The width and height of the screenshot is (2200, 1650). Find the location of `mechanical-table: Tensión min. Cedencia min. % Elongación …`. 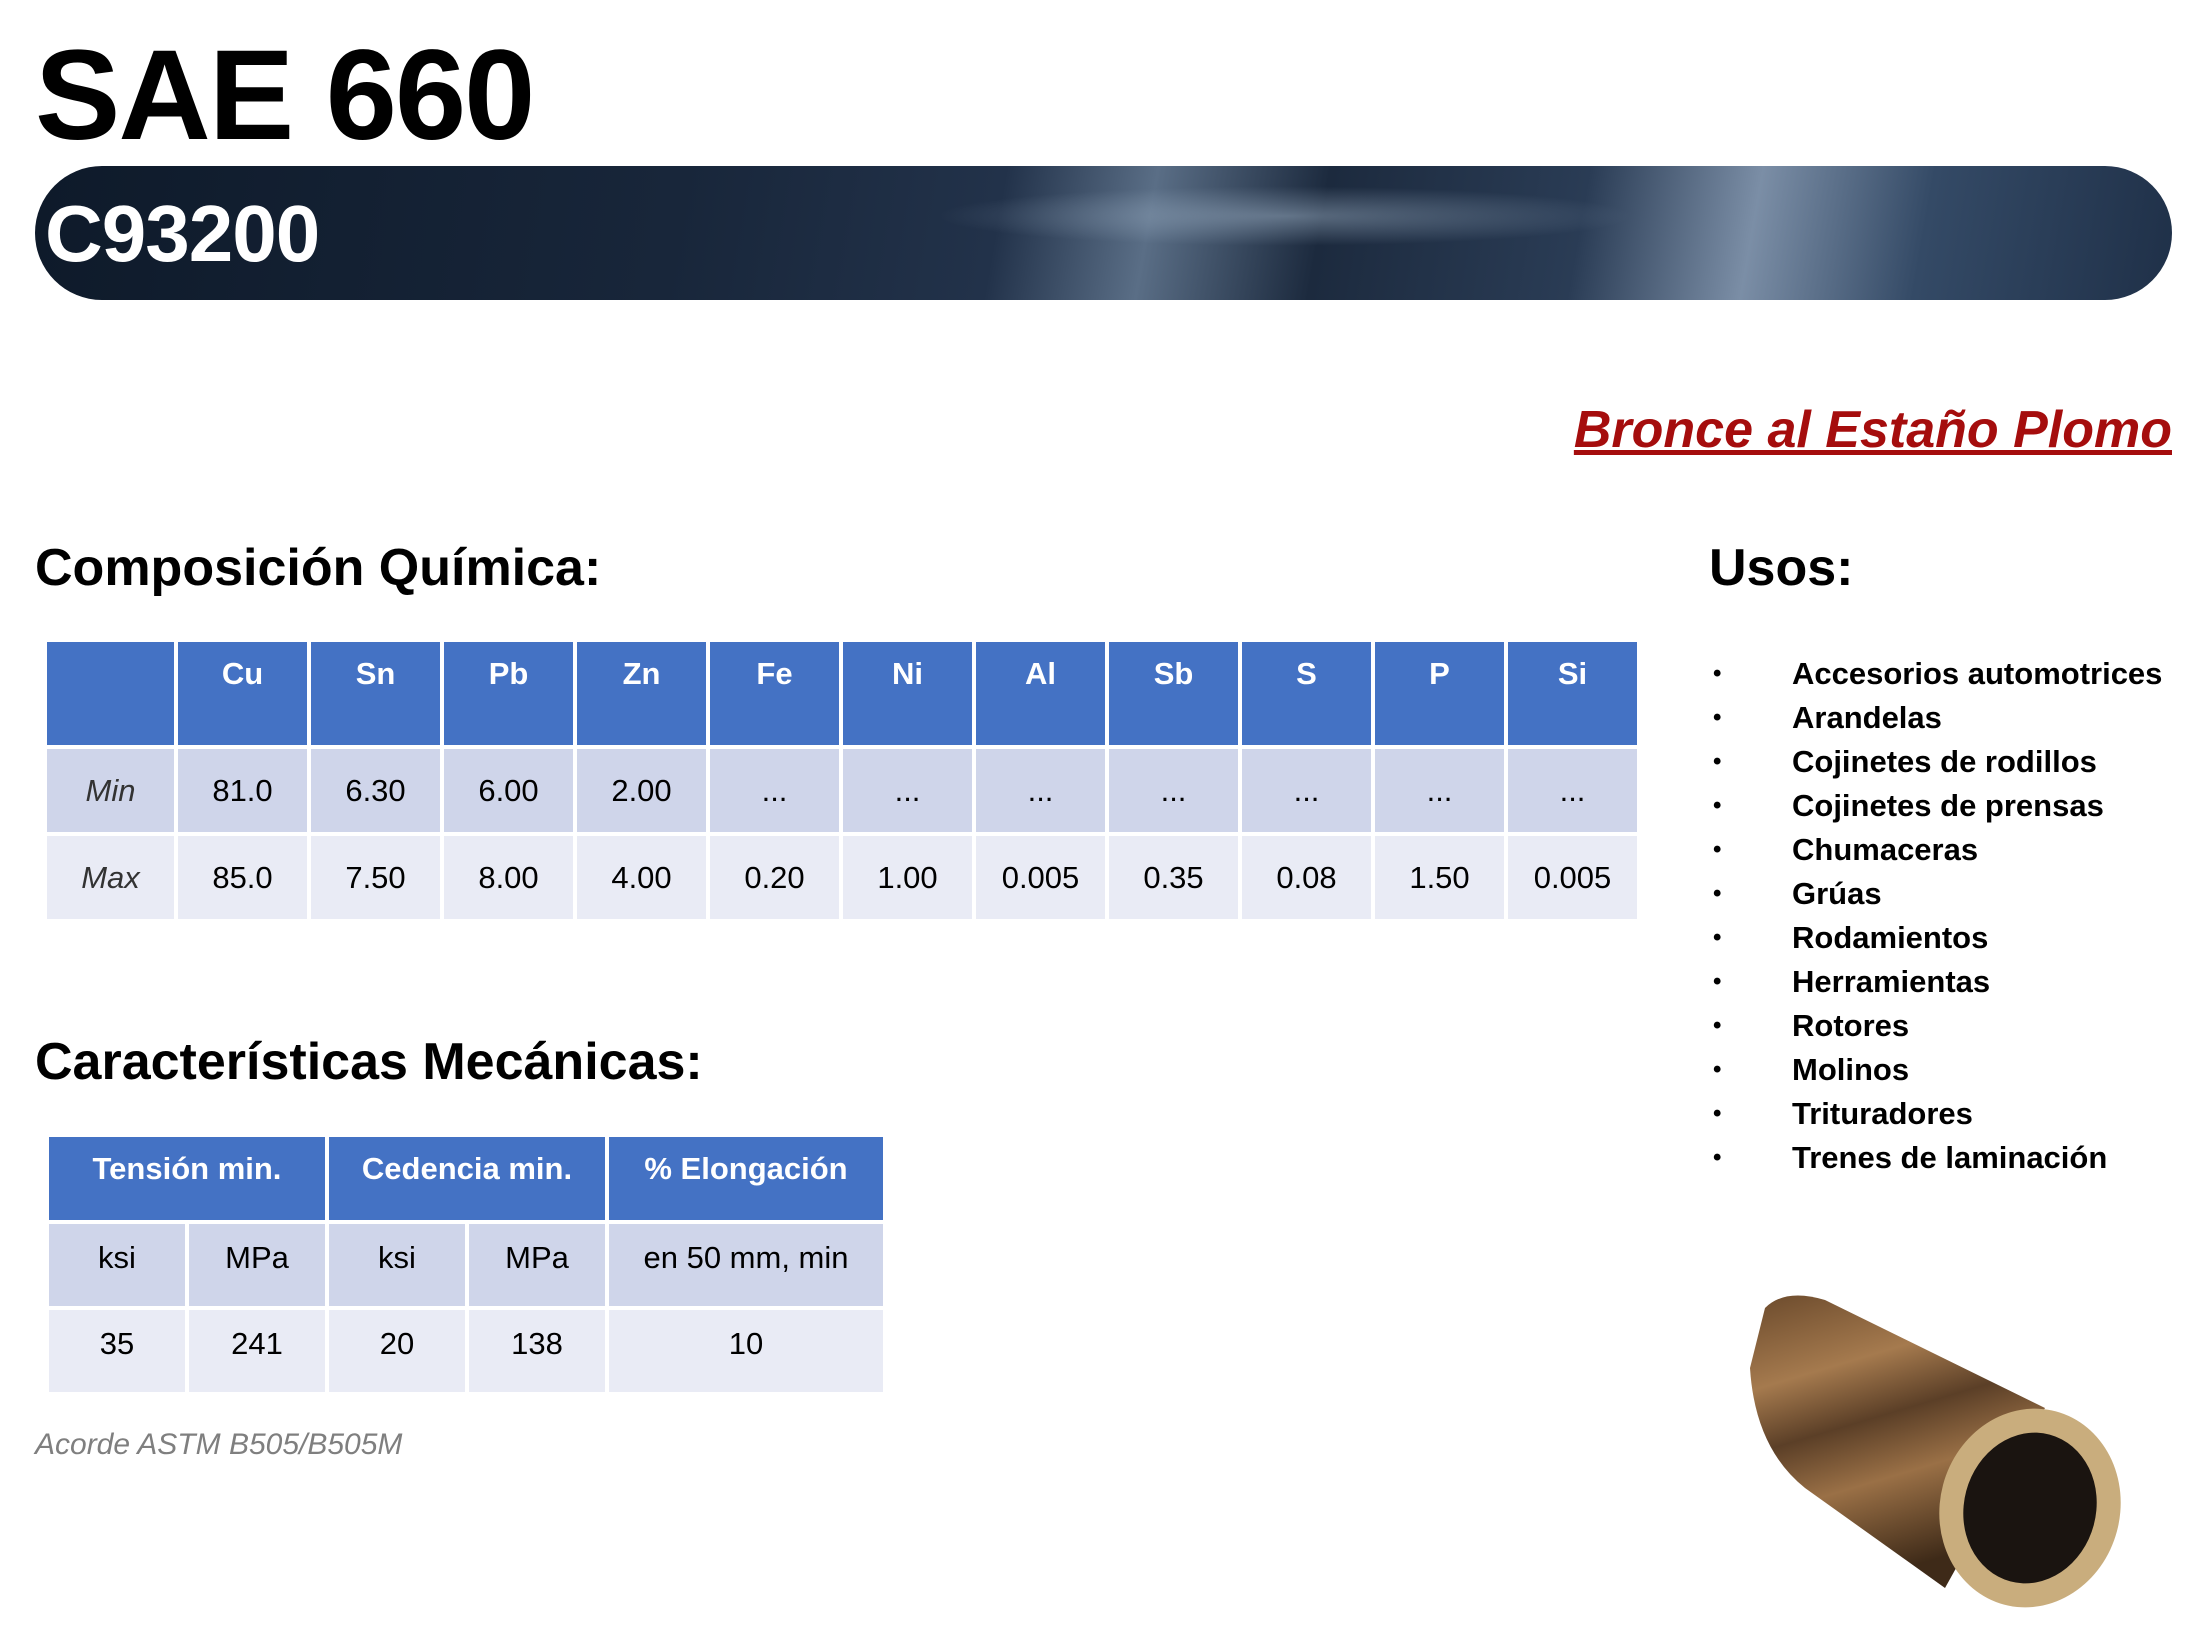

mechanical-table: Tensión min. Cedencia min. % Elongación … is located at coordinates (466, 1264).